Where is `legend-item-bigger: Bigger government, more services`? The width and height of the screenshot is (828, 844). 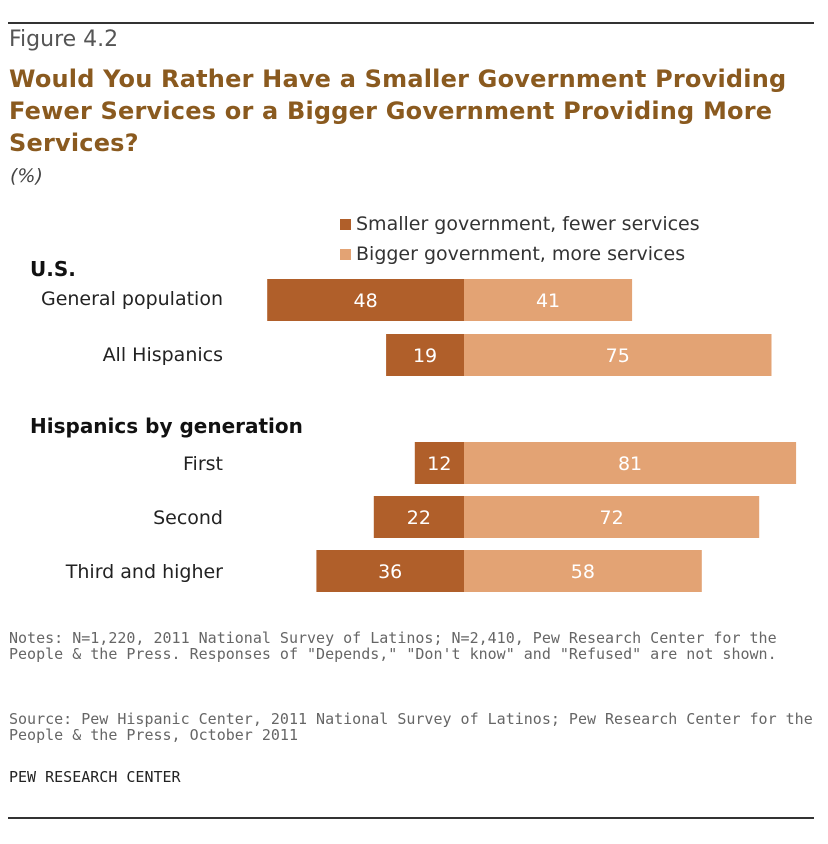 legend-item-bigger: Bigger government, more services is located at coordinates (512, 254).